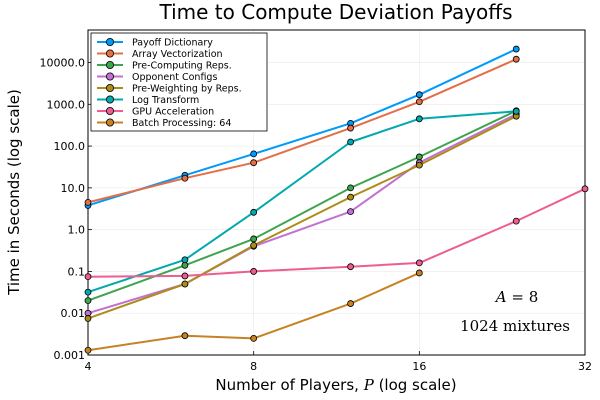 Image resolution: width=600 pixels, height=400 pixels. I want to click on legend-label: Log Transform, so click(165, 100).